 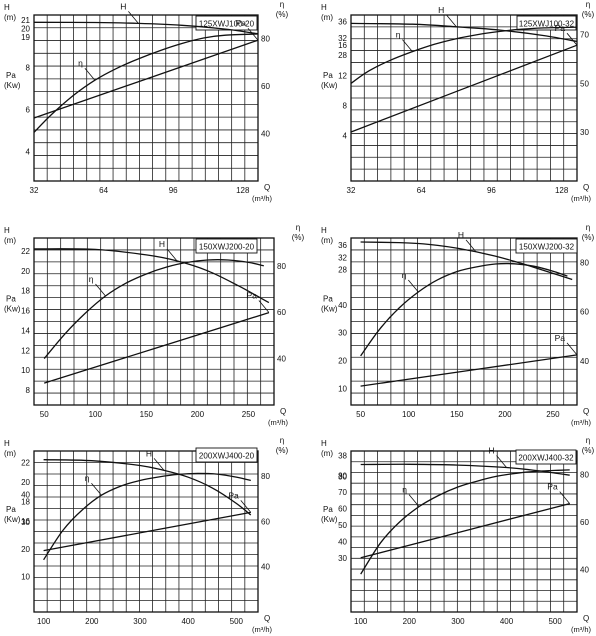 What do you see at coordinates (345, 136) in the screenshot?
I see `pa-tick-label: 4` at bounding box center [345, 136].